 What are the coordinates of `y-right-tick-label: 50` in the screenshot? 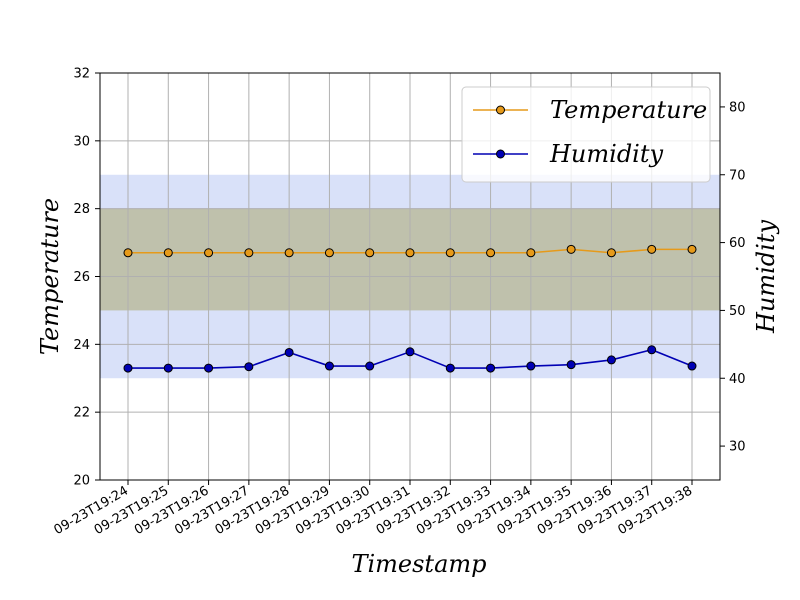 It's located at (737, 311).